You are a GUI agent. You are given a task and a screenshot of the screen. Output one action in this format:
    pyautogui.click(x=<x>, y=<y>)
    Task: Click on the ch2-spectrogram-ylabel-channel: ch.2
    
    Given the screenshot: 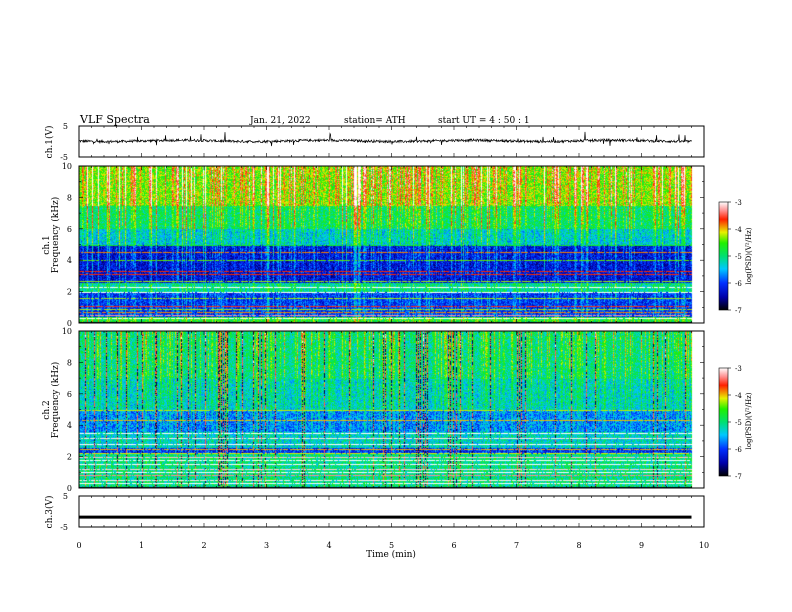 What is the action you would take?
    pyautogui.click(x=47, y=409)
    